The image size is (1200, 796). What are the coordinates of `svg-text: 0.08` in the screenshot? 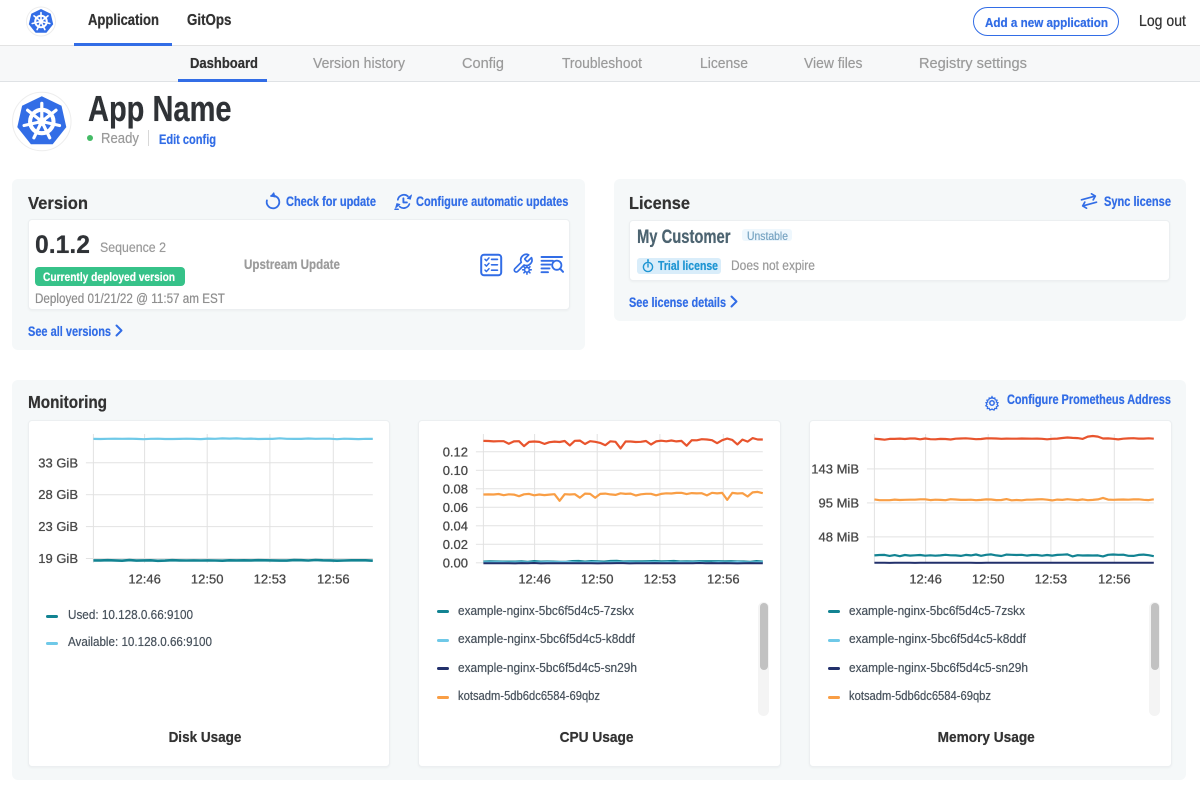 It's located at (455, 488).